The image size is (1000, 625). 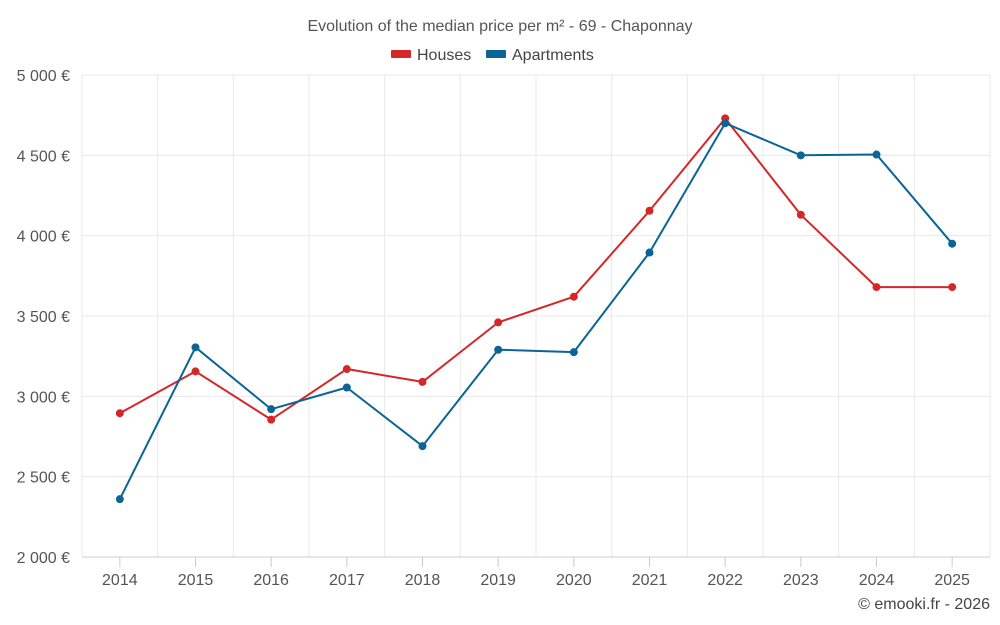 I want to click on legend-label-houses: Houses, so click(x=444, y=55).